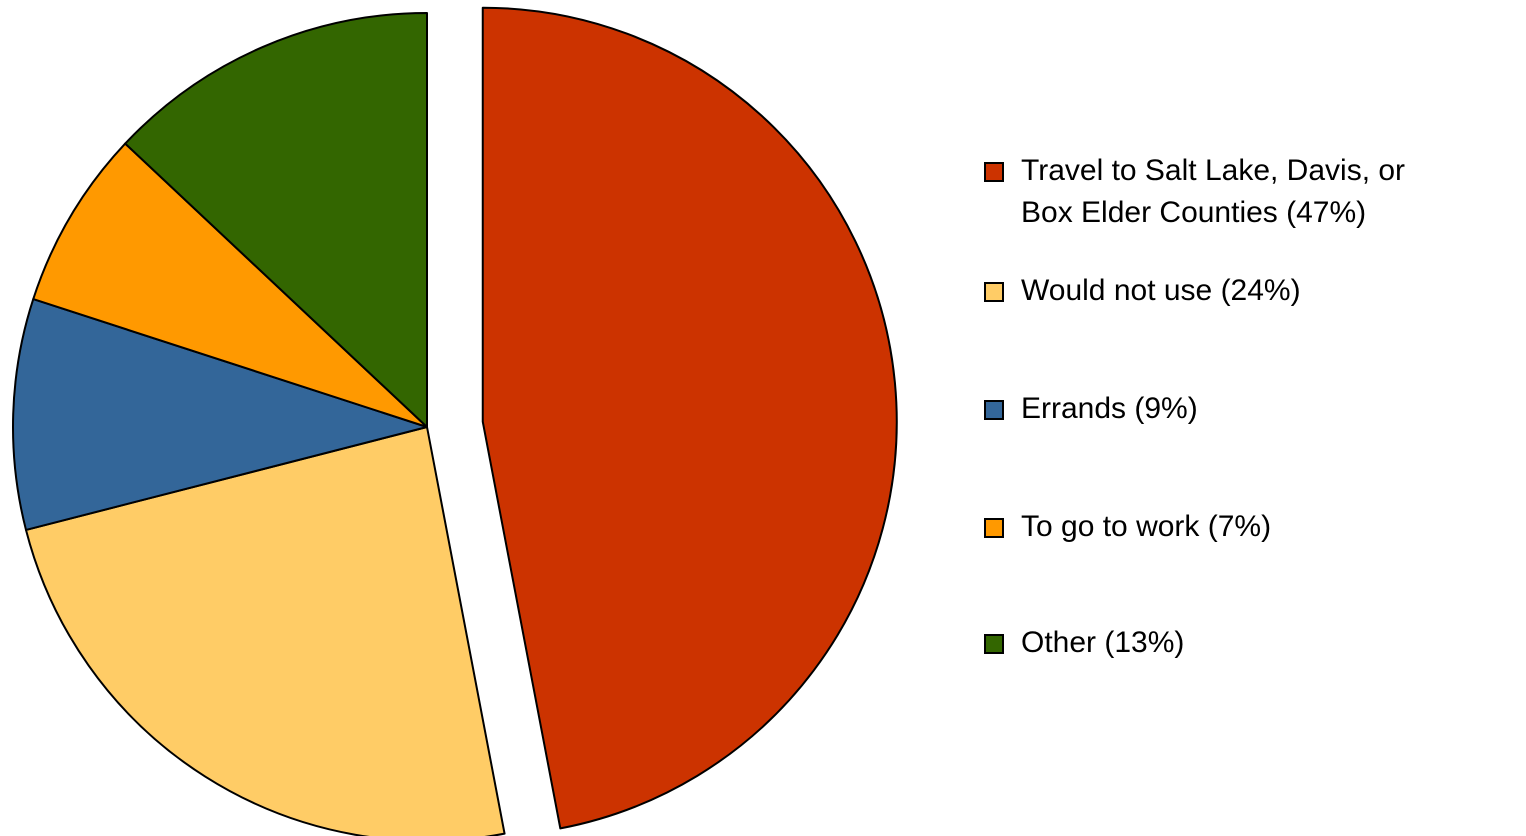 The height and width of the screenshot is (836, 1526). Describe the element at coordinates (1109, 408) in the screenshot. I see `legend-label-errands: Errands (9%)` at that location.